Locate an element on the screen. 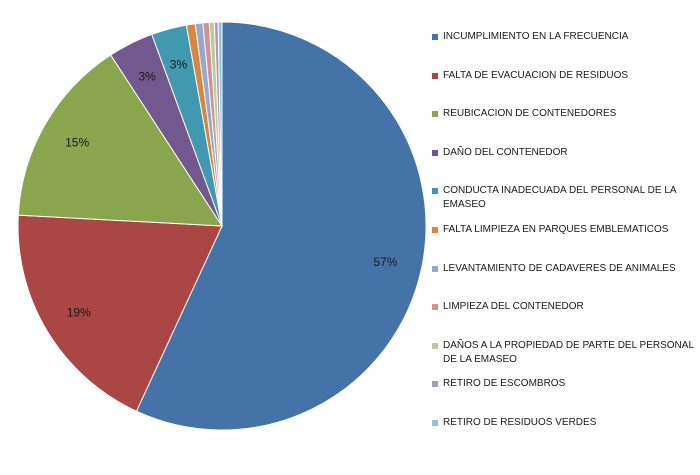 This screenshot has width=700, height=475. legend-item-1: FALTA DE EVACUACION DE RESIDUOS is located at coordinates (566, 76).